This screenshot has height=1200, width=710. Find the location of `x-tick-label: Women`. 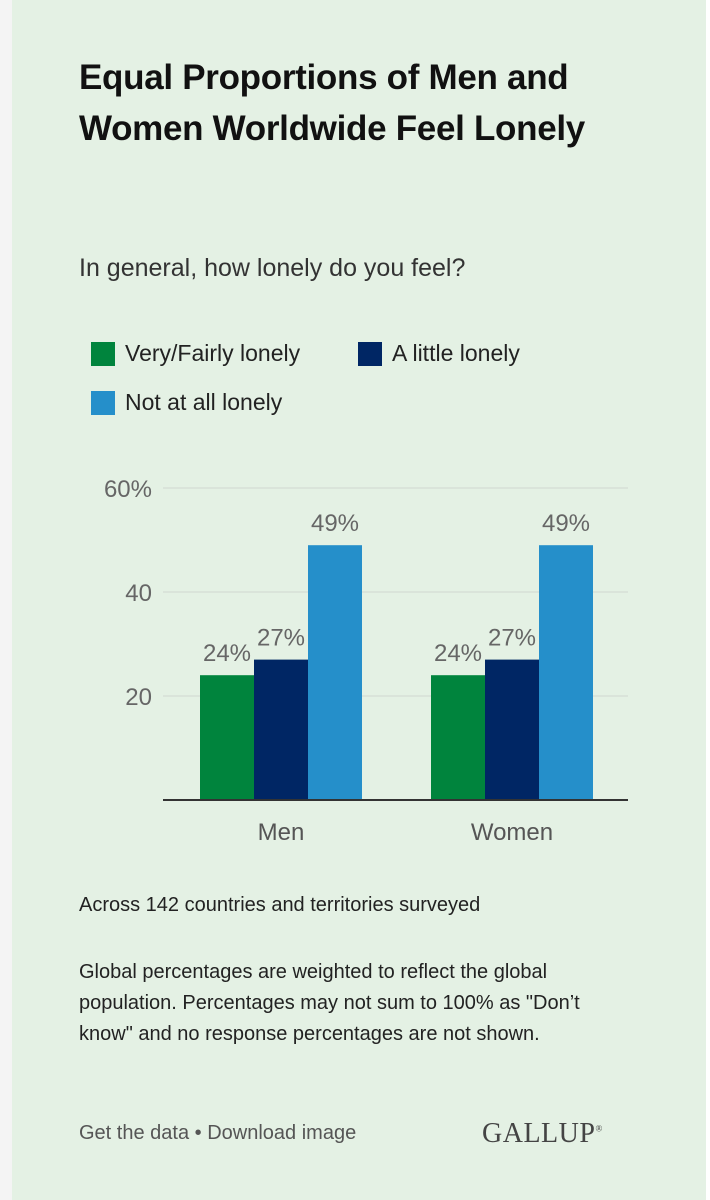

x-tick-label: Women is located at coordinates (512, 832).